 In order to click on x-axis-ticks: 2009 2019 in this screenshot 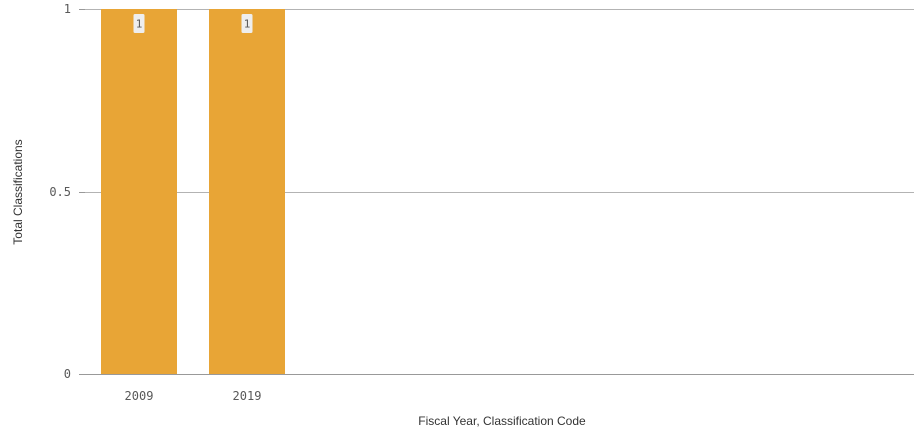, I will do `click(193, 396)`.